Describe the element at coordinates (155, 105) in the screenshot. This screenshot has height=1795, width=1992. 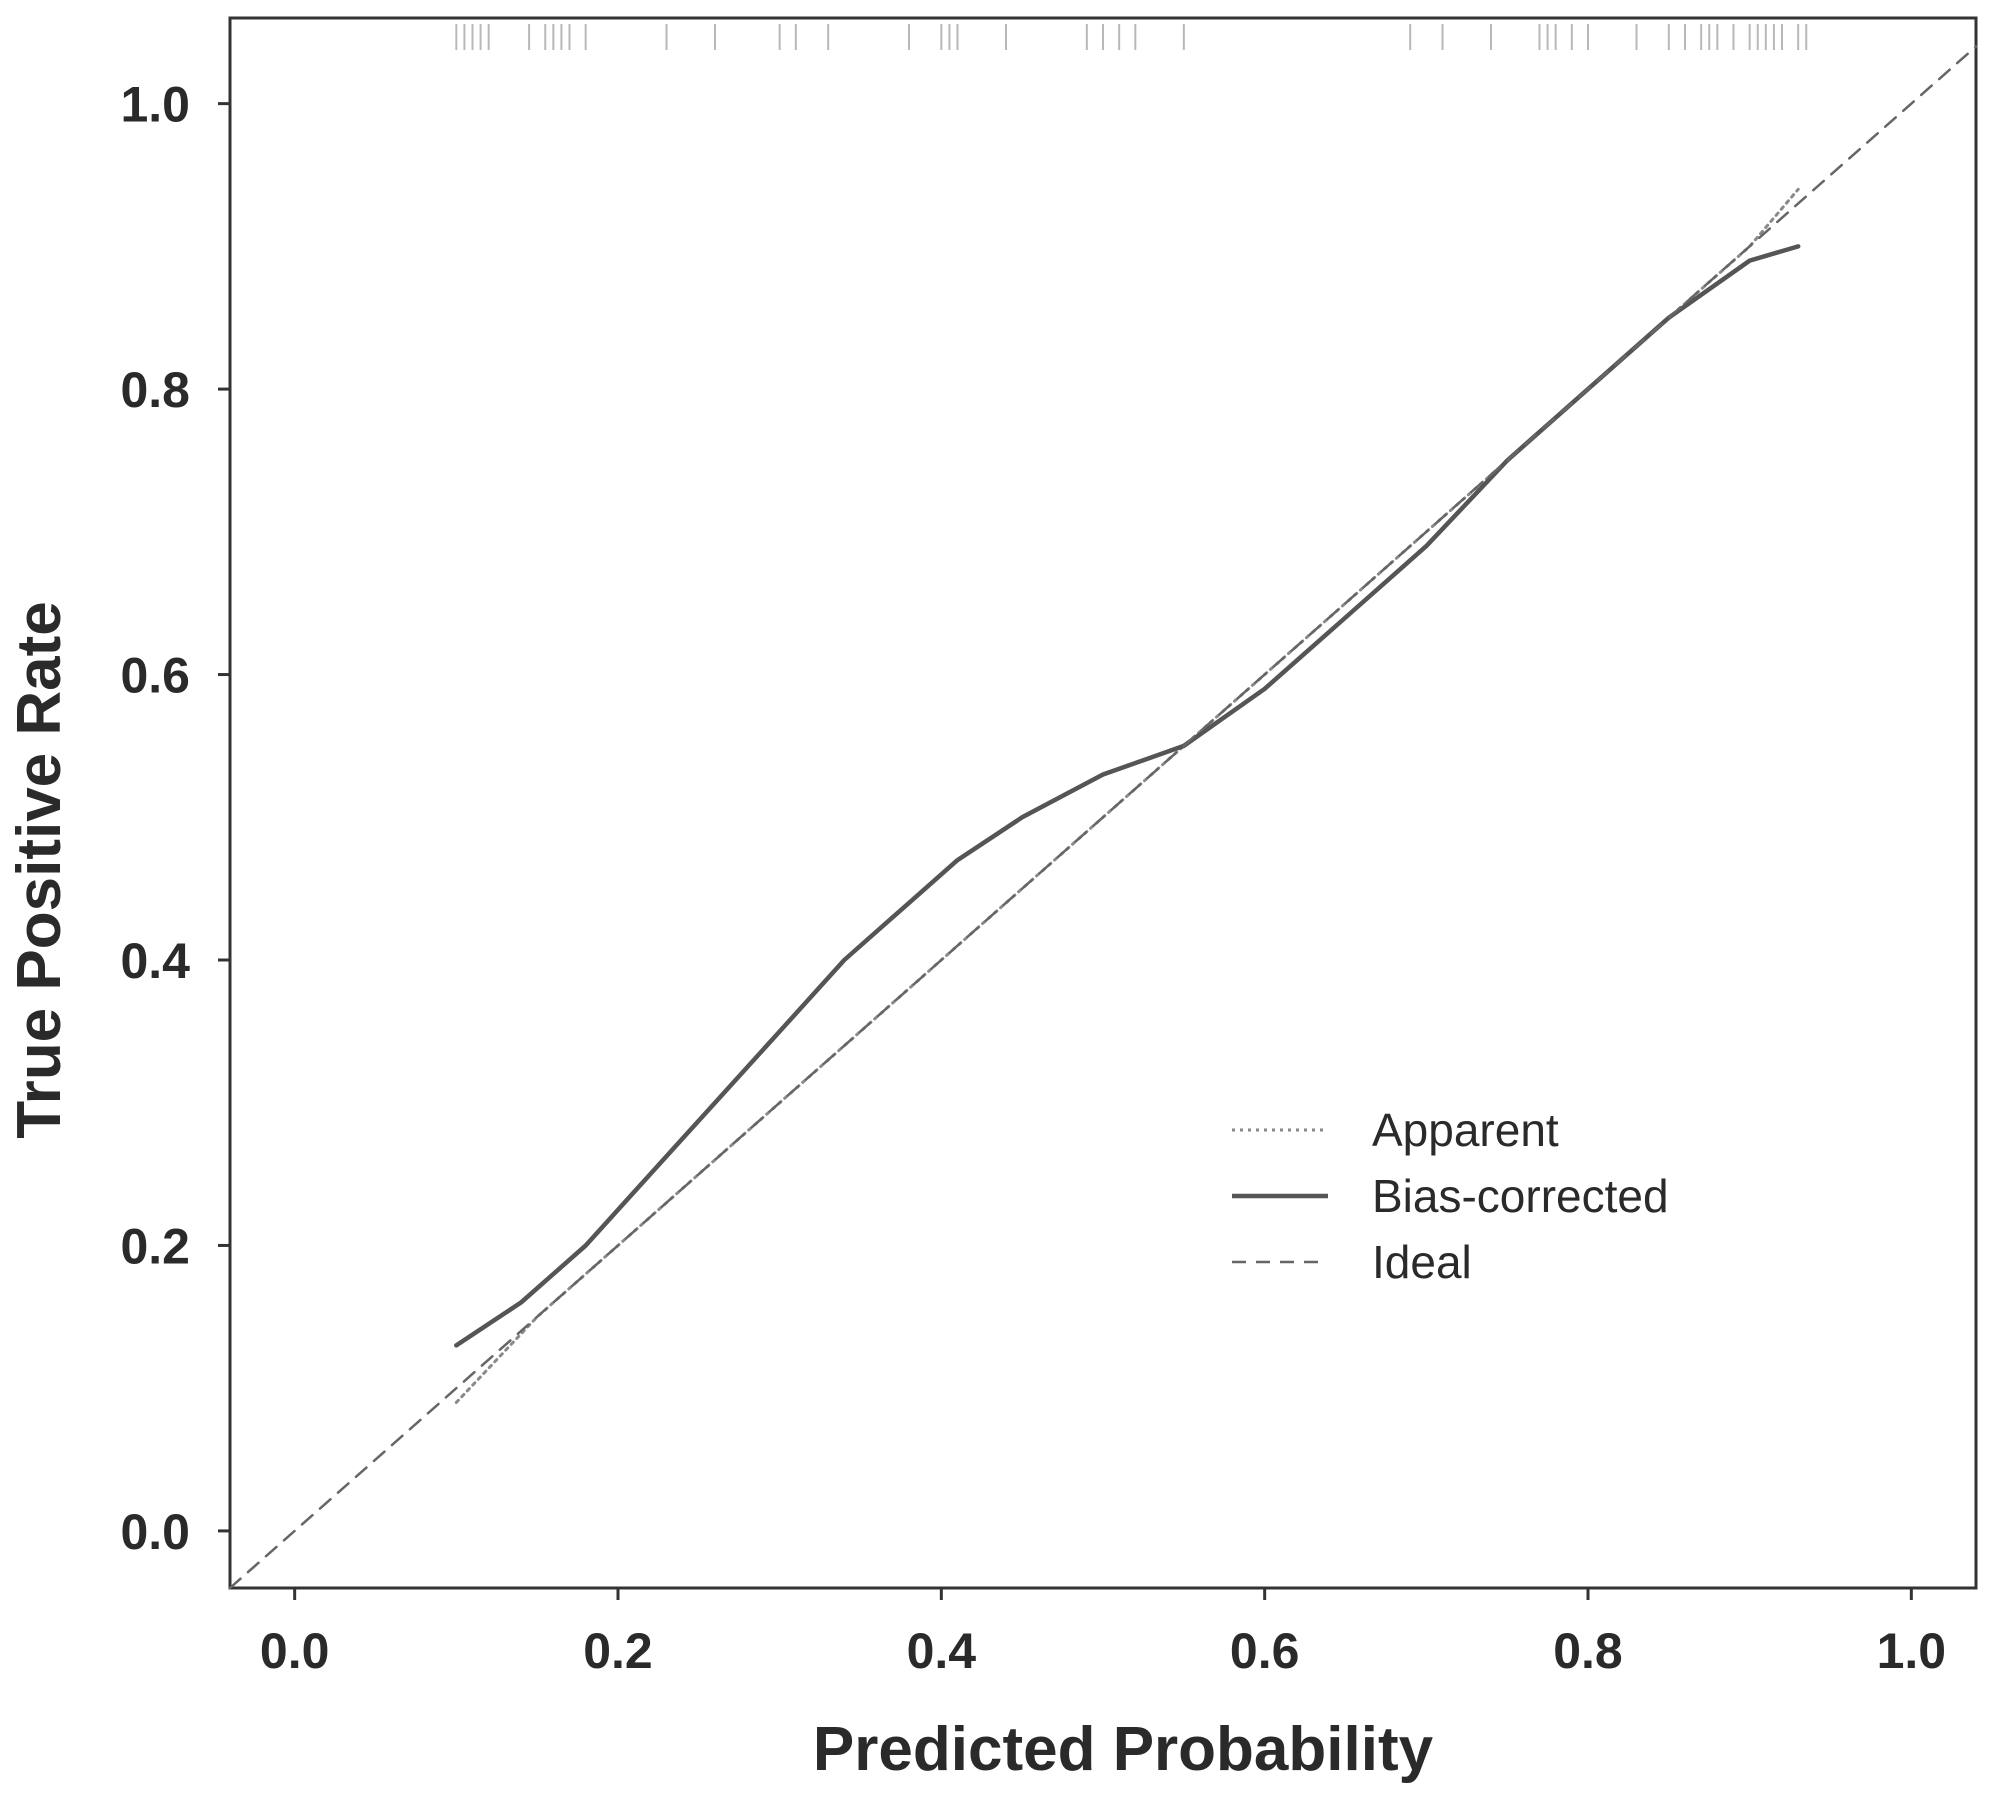
I see `y-tick-label: 1.0` at that location.